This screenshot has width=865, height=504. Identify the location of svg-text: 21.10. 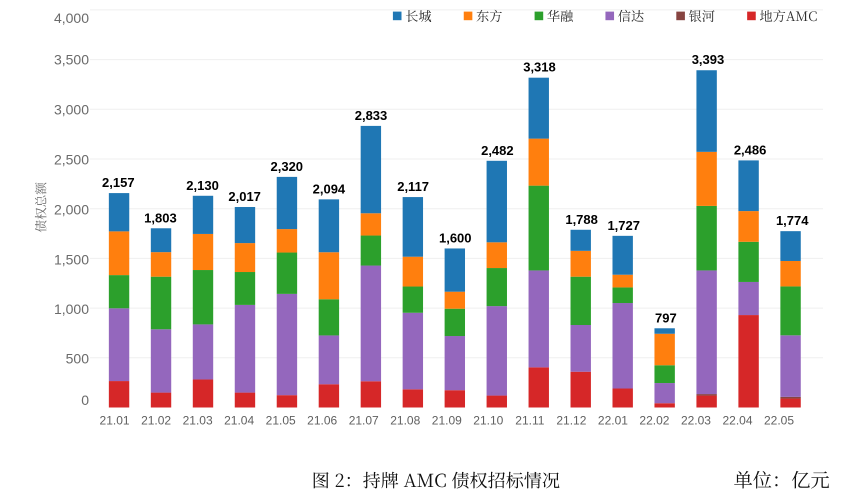
(488, 421).